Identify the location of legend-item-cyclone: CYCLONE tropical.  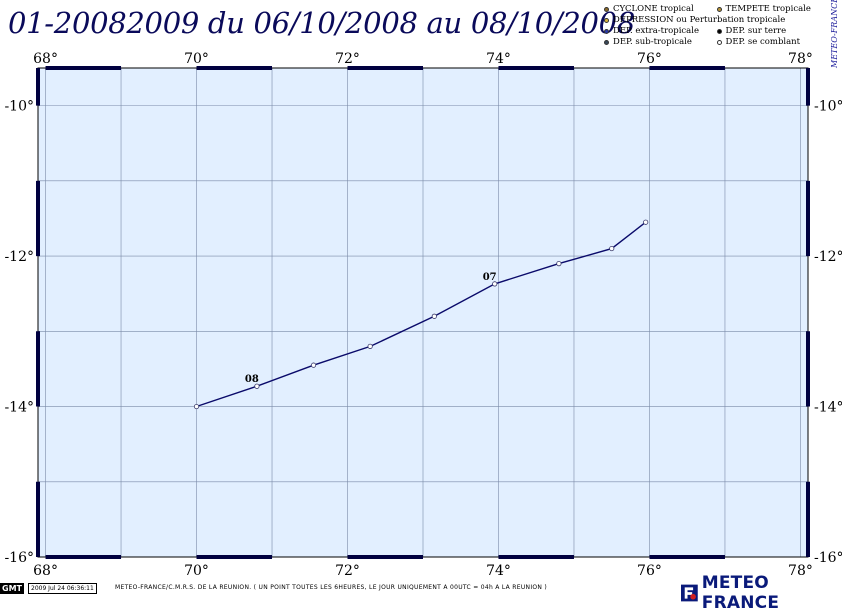
(660, 9).